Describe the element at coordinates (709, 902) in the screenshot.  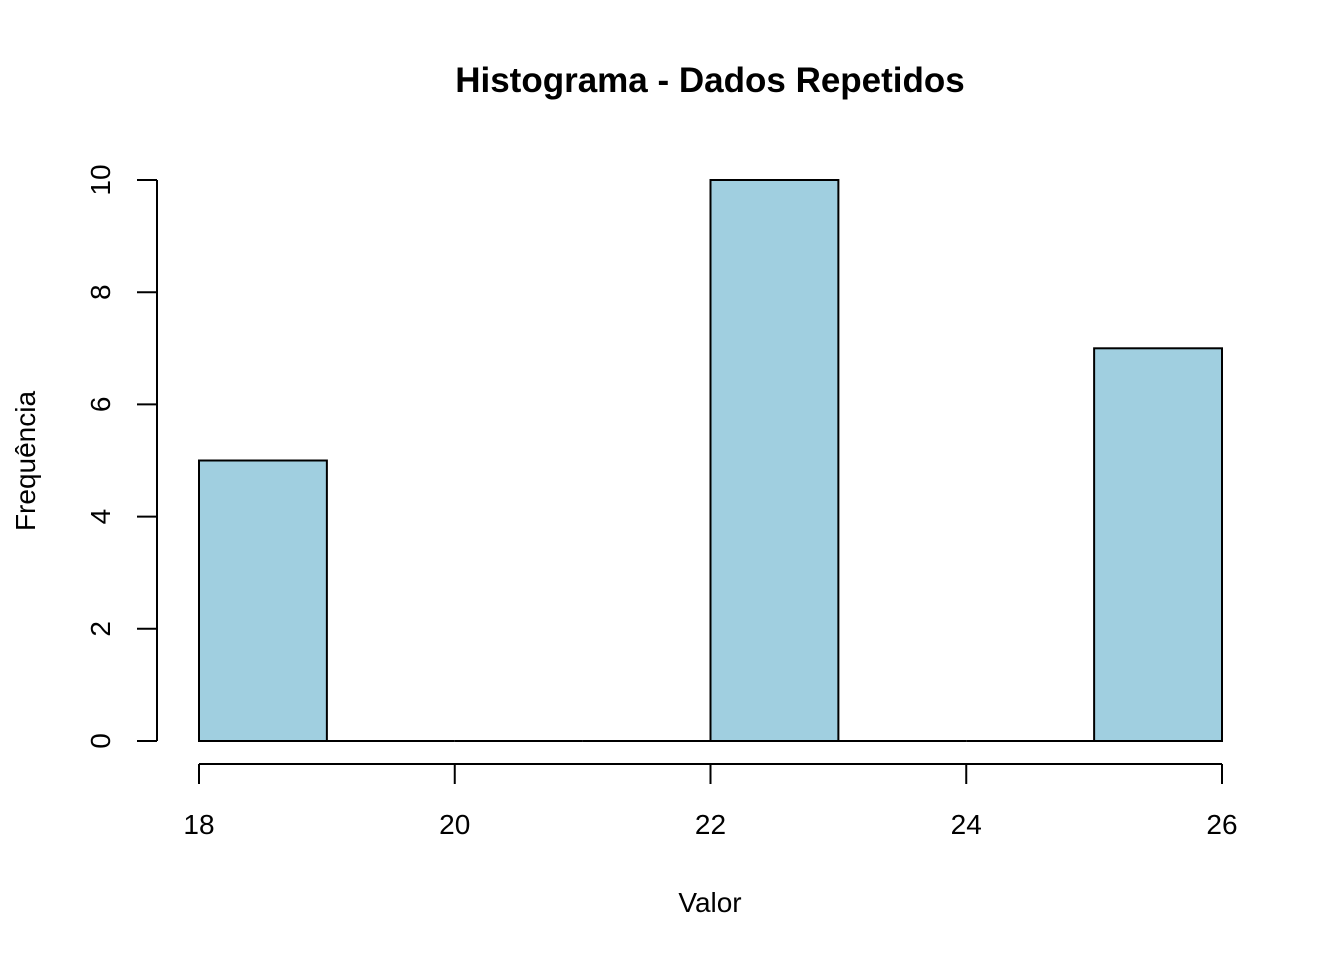
I see `x-axis-label: Valor` at that location.